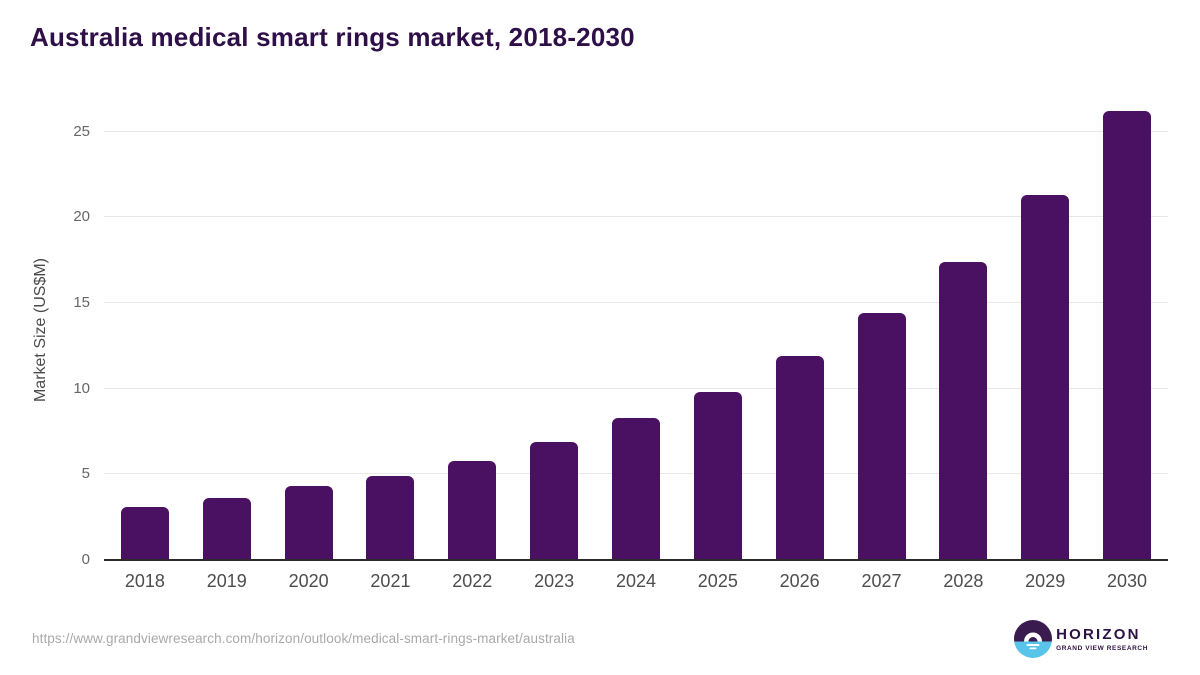 This screenshot has width=1200, height=675. I want to click on logo-name: HORIZON, so click(1098, 634).